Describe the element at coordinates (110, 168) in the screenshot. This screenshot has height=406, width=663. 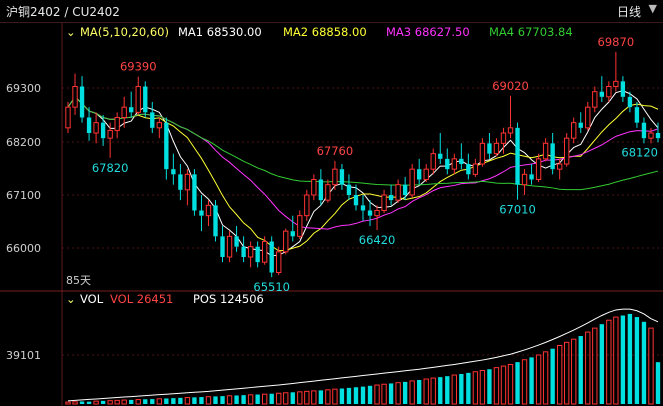
I see `low-price-label: 67820` at that location.